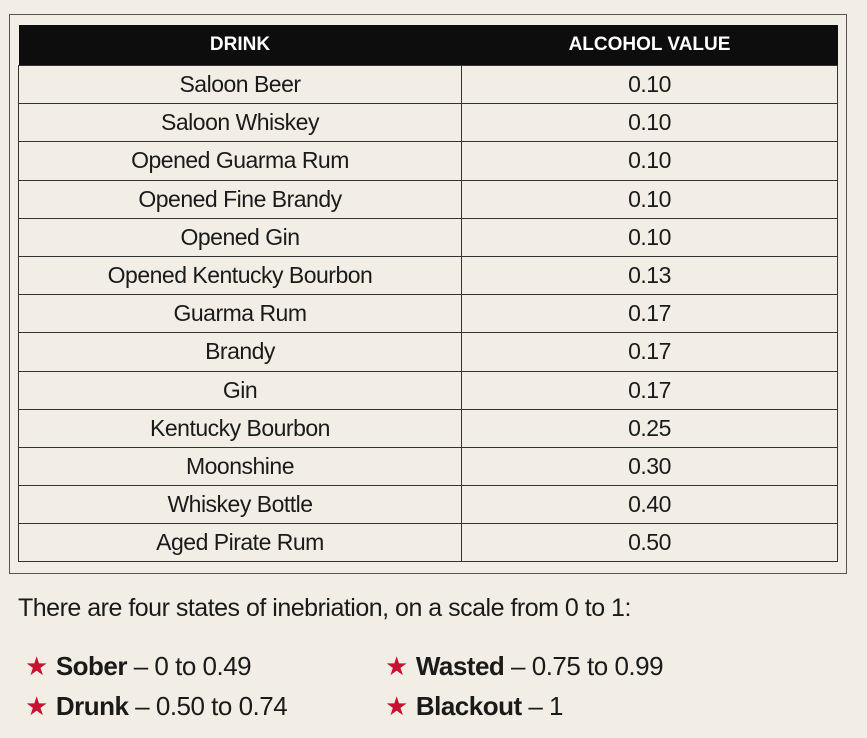  I want to click on state-name: Blackout, so click(468, 706).